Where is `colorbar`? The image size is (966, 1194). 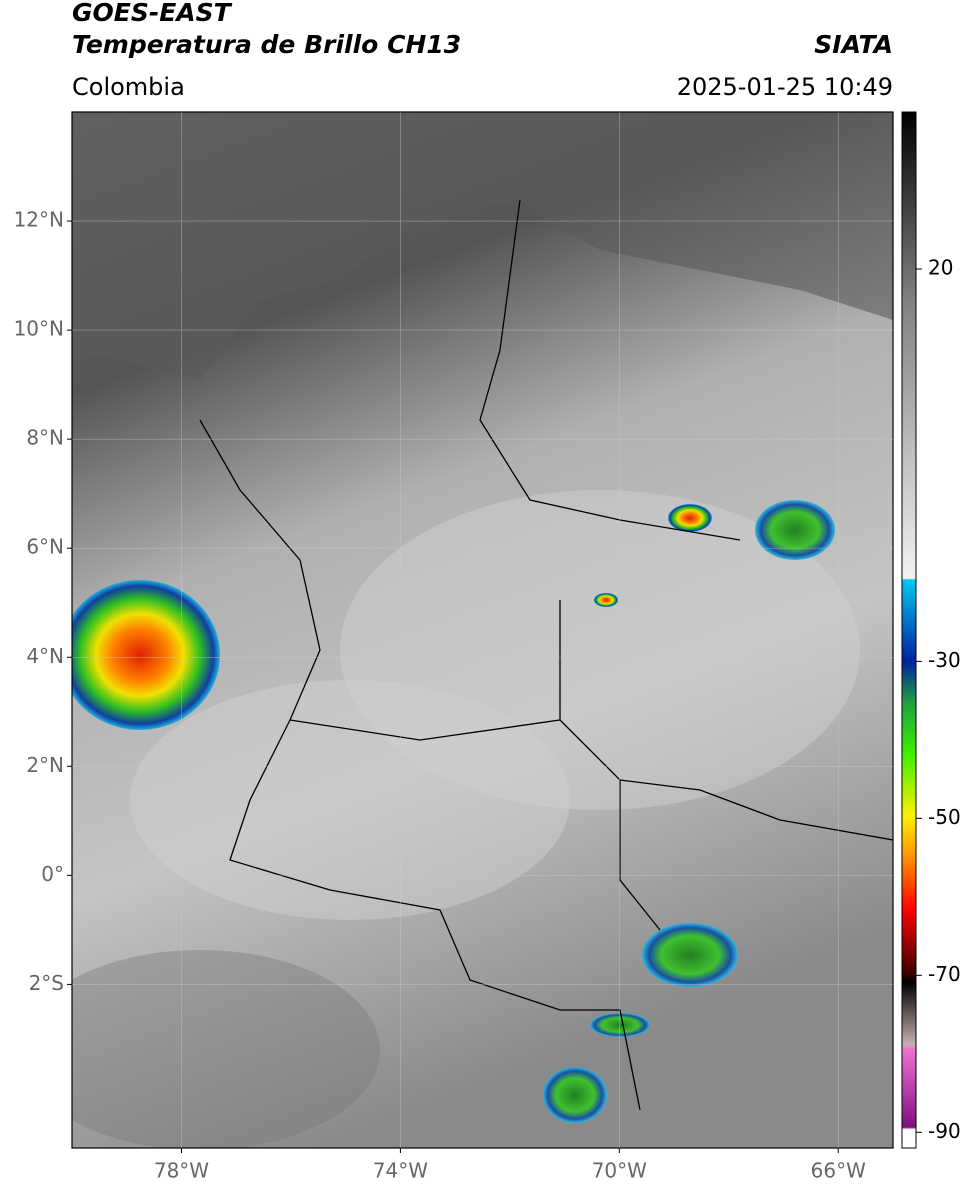 colorbar is located at coordinates (909, 630).